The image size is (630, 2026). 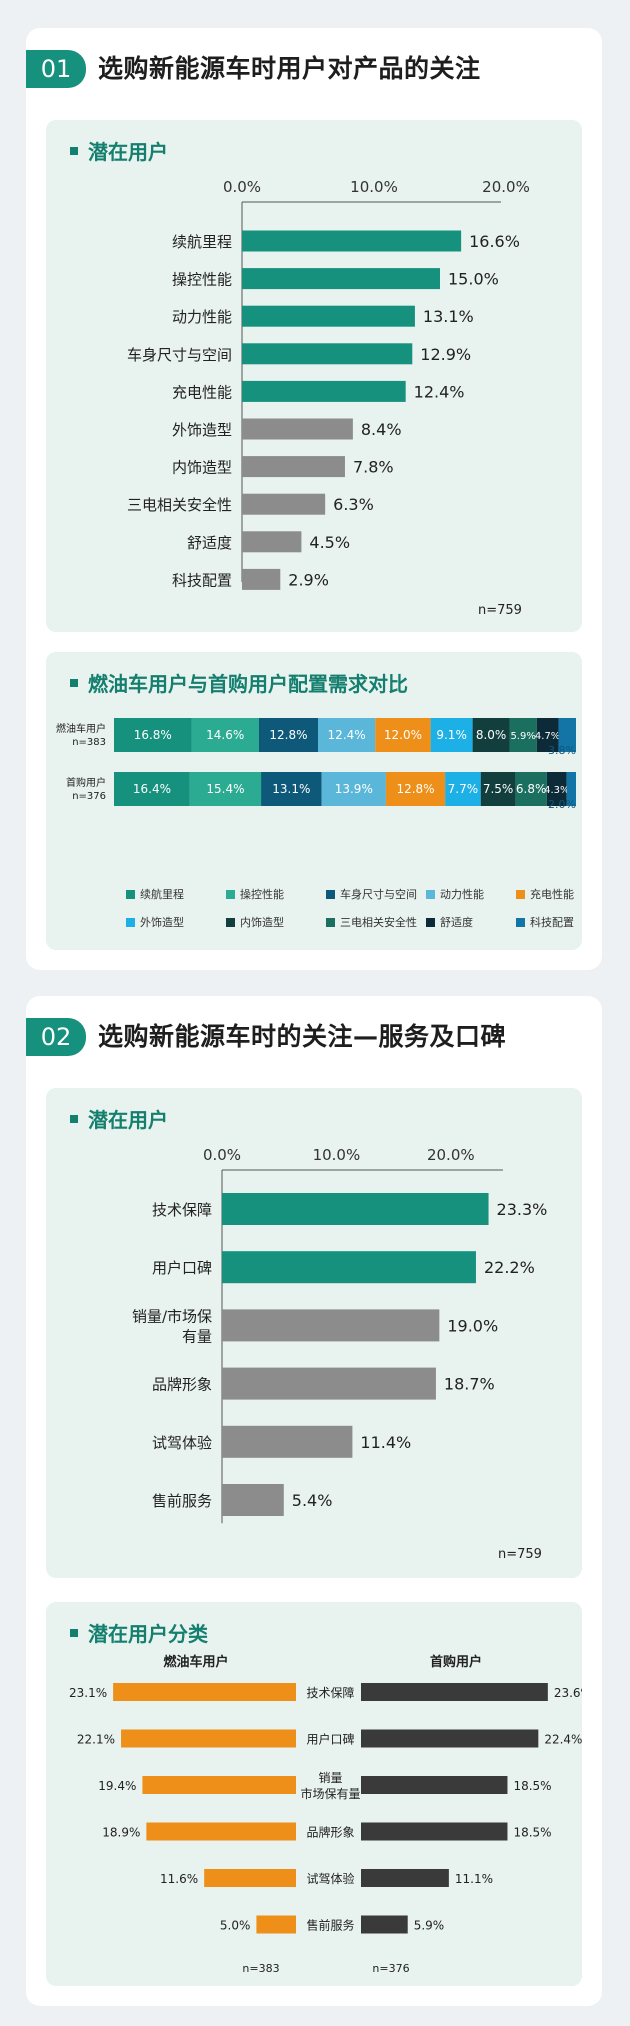 I want to click on category-label: 市场保有量, so click(x=330, y=1793).